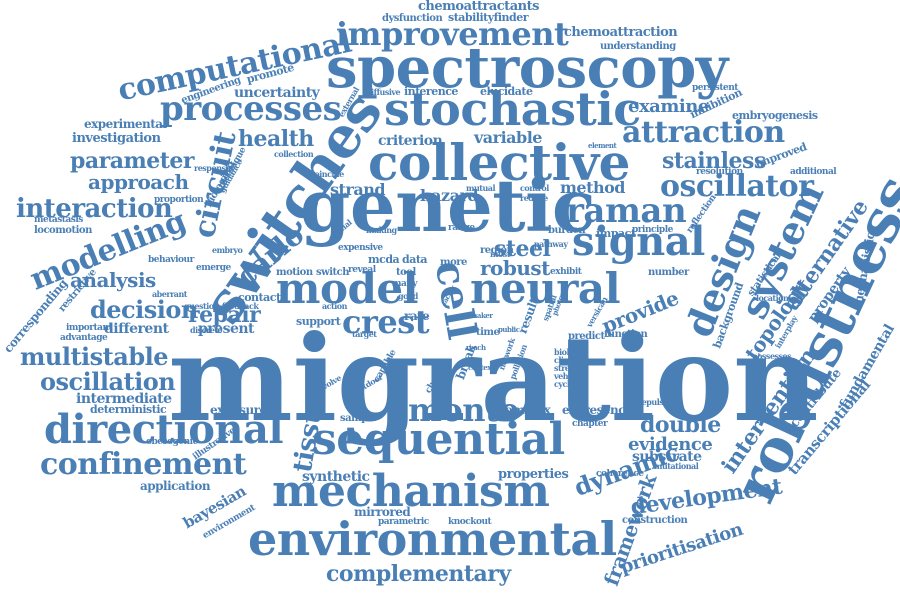 The width and height of the screenshot is (900, 597). I want to click on word-chemoattractants: chemoattractants, so click(478, 7).